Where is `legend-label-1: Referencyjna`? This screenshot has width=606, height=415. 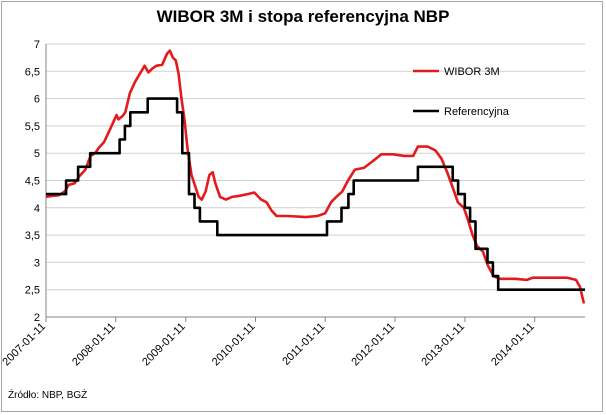
legend-label-1: Referencyjna is located at coordinates (477, 112).